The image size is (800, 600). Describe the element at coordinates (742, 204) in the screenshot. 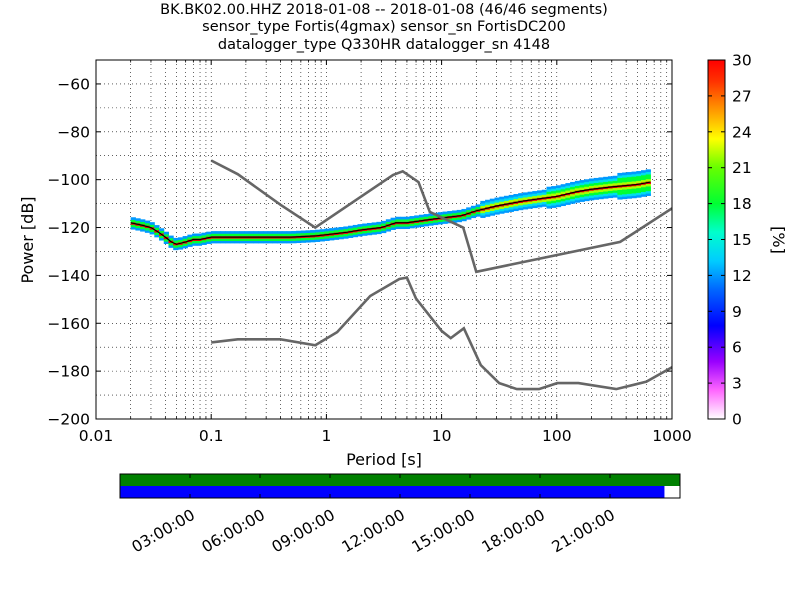

I see `colorbar-tick-label: 18` at that location.